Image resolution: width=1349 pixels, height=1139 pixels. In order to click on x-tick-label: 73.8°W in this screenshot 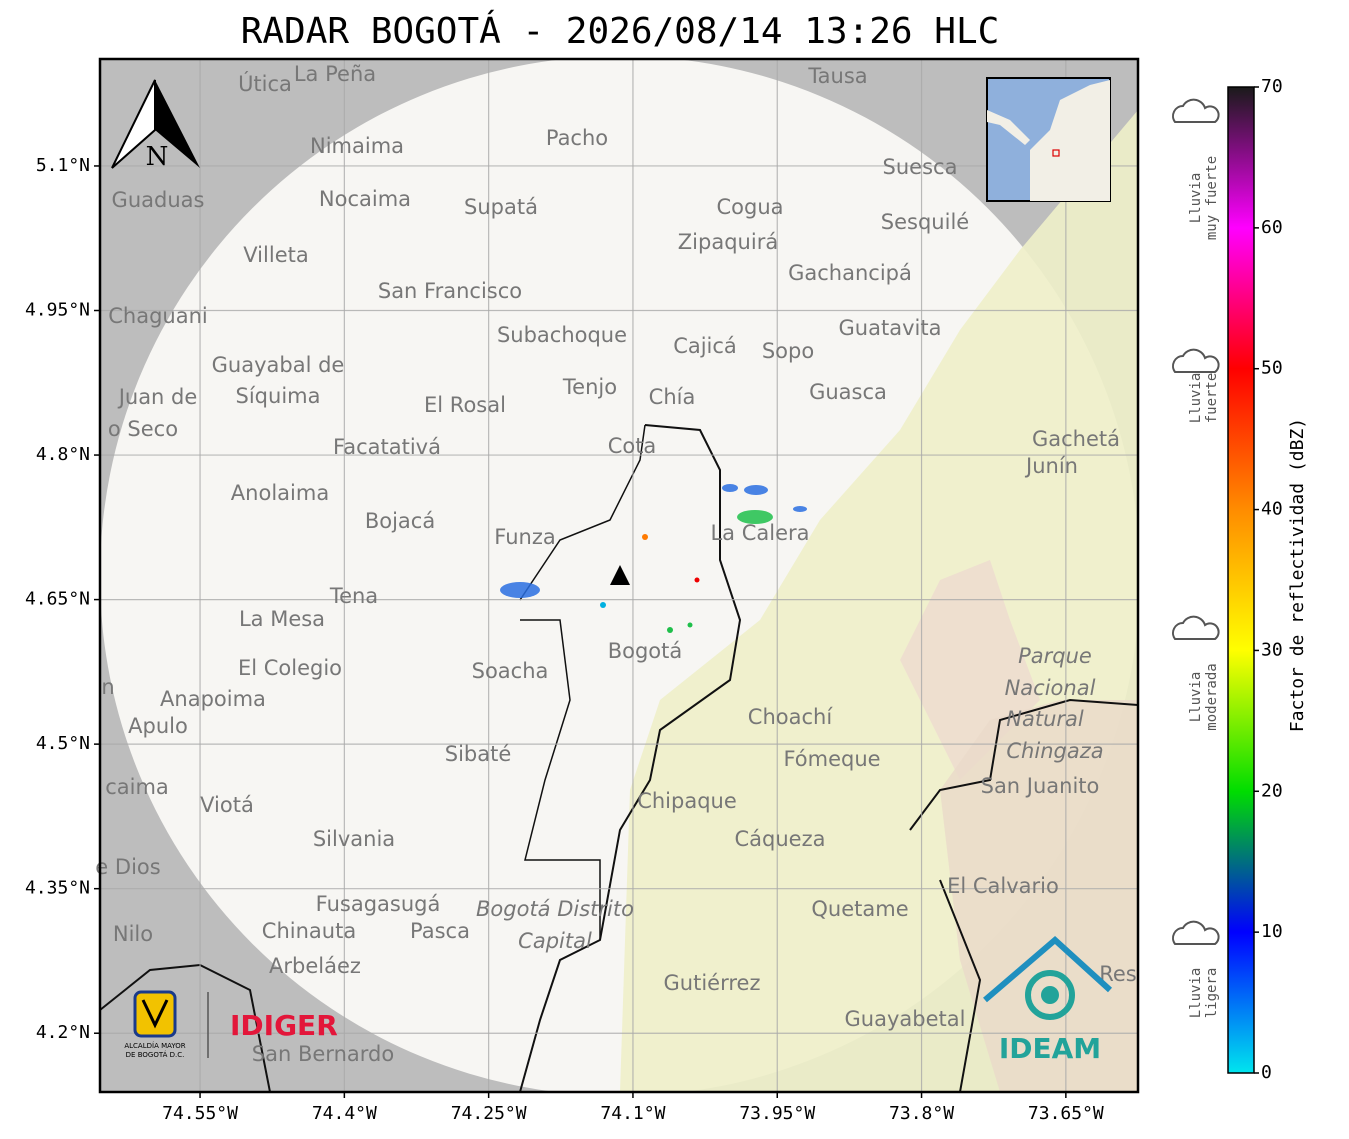, I will do `click(921, 1113)`.